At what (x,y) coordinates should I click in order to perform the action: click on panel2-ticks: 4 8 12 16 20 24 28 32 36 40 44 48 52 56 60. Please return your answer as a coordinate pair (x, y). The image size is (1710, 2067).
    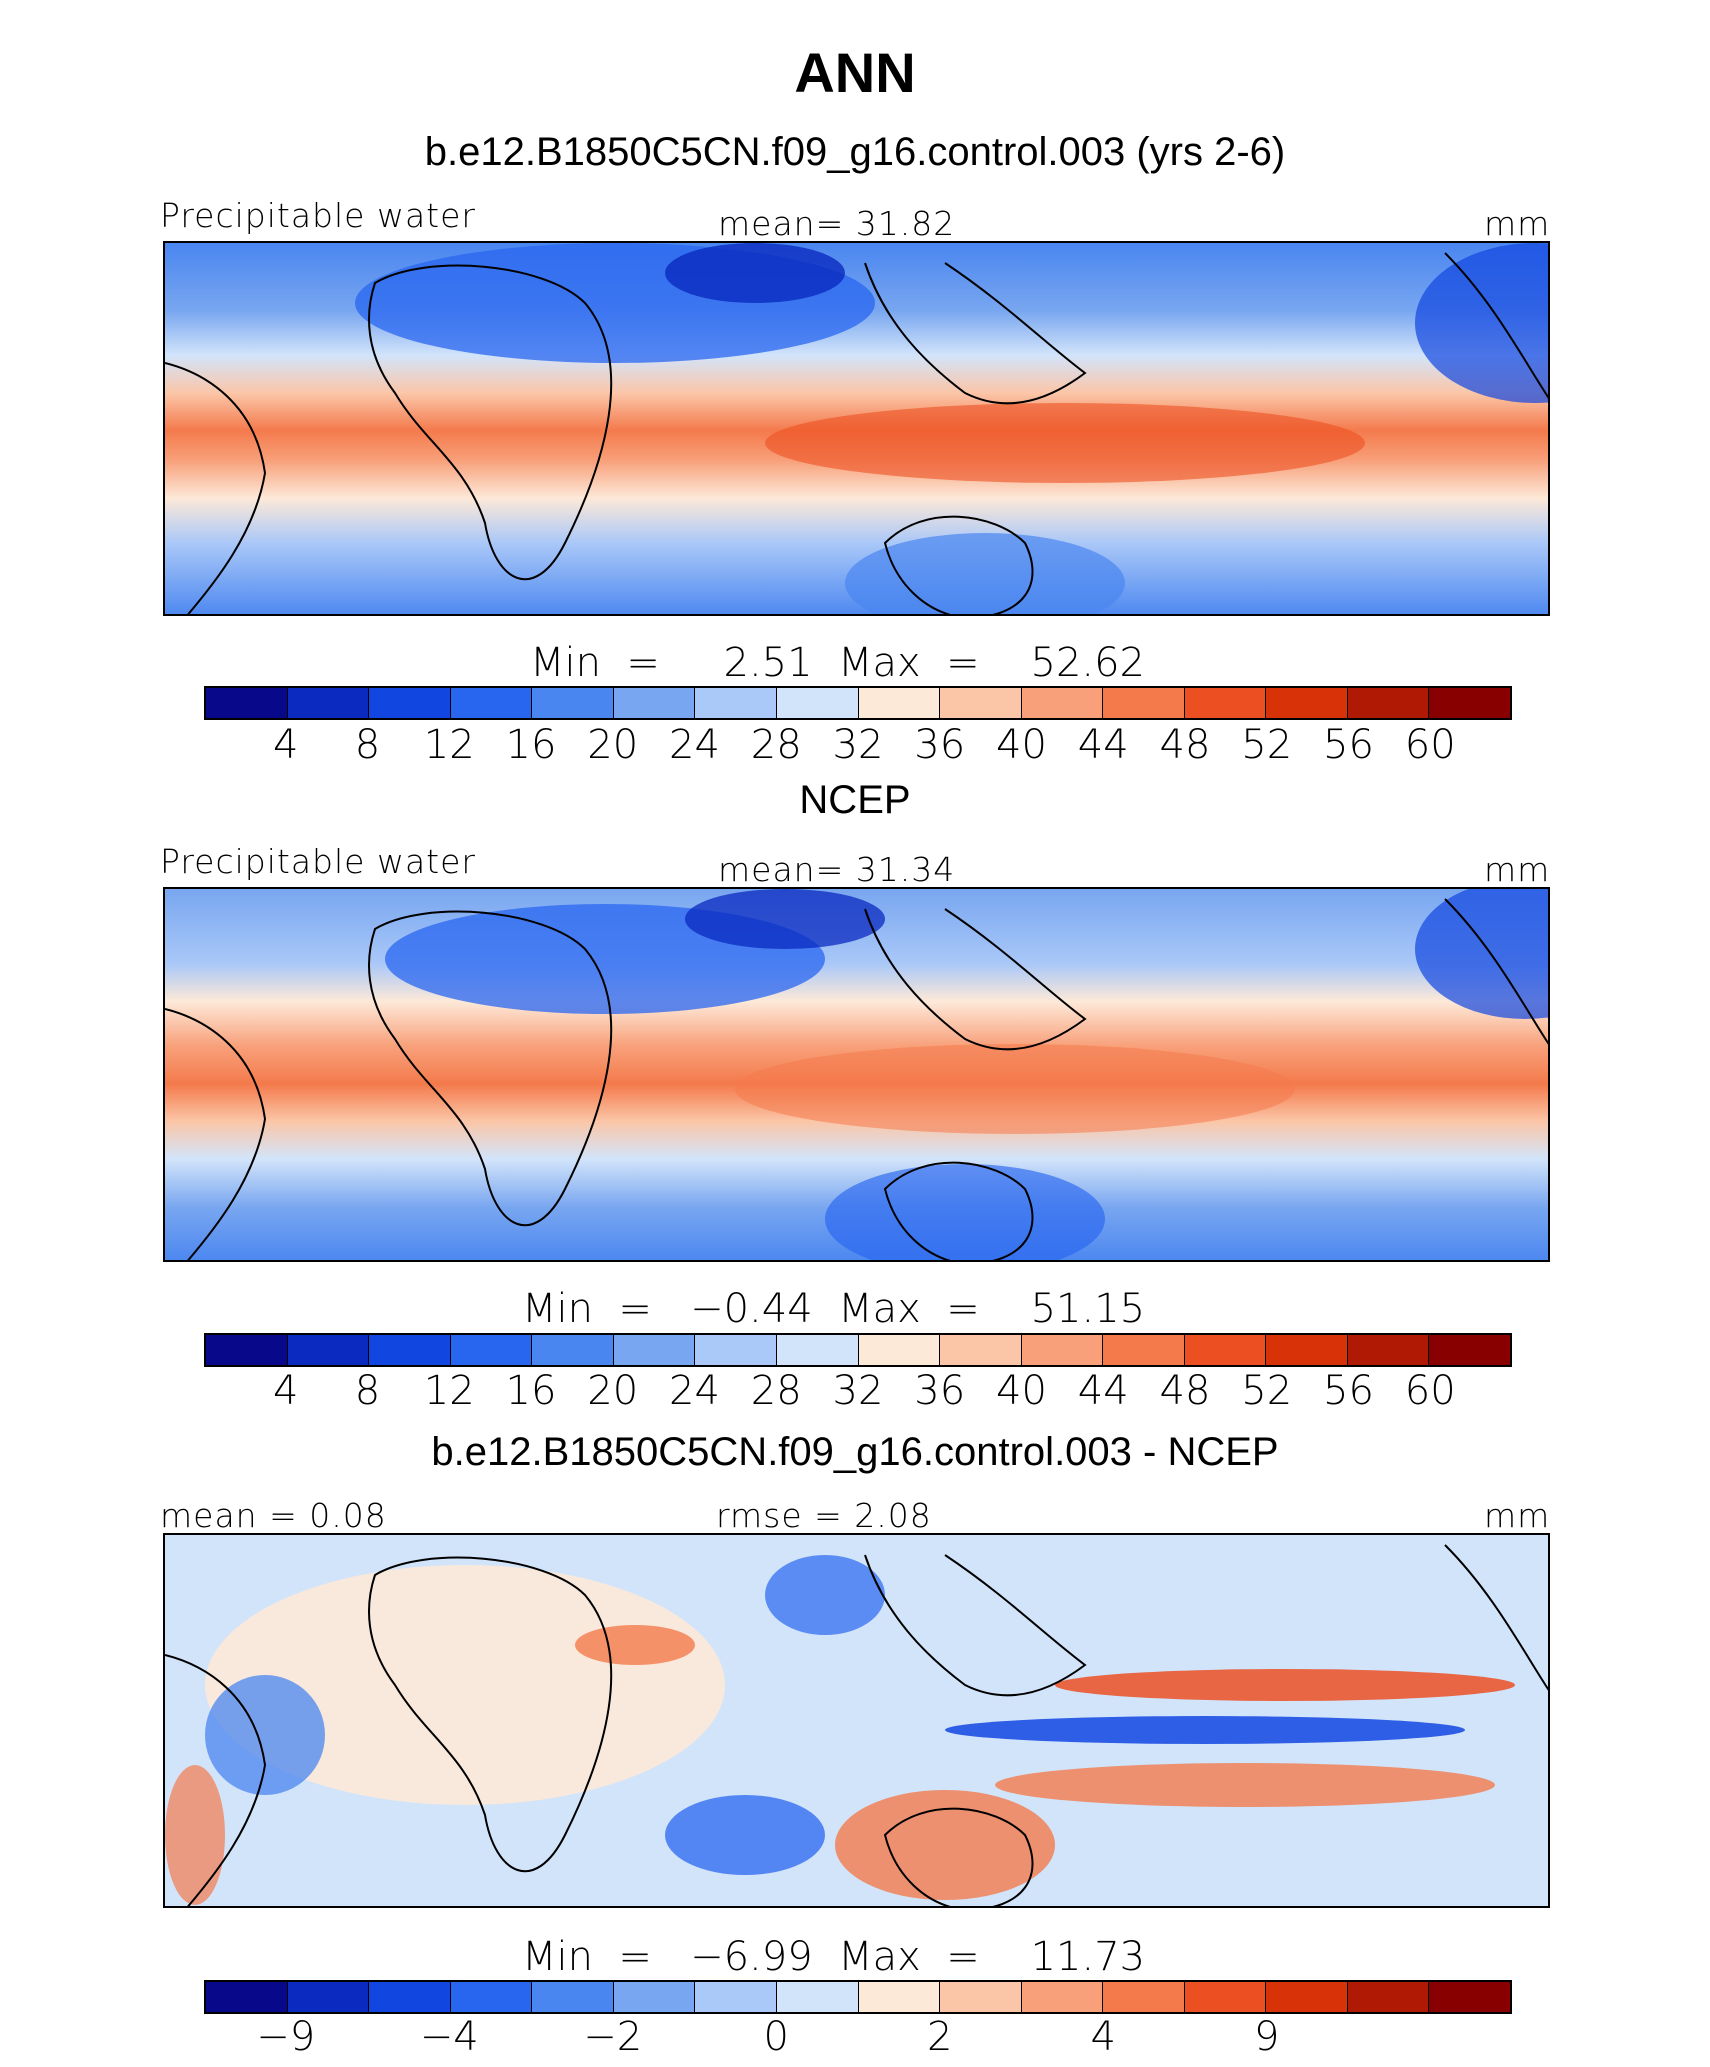
    Looking at the image, I should click on (858, 1393).